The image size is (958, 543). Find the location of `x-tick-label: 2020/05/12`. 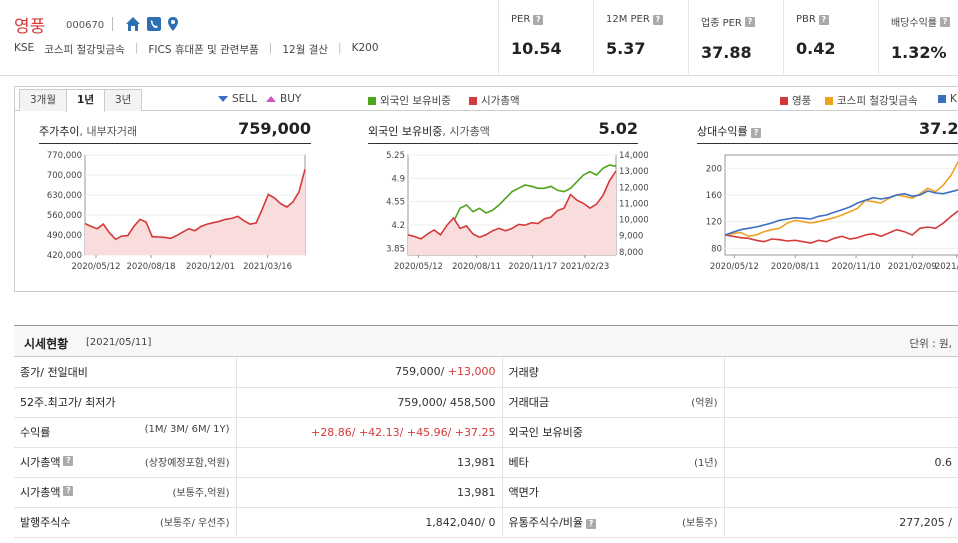

x-tick-label: 2020/05/12 is located at coordinates (418, 267).